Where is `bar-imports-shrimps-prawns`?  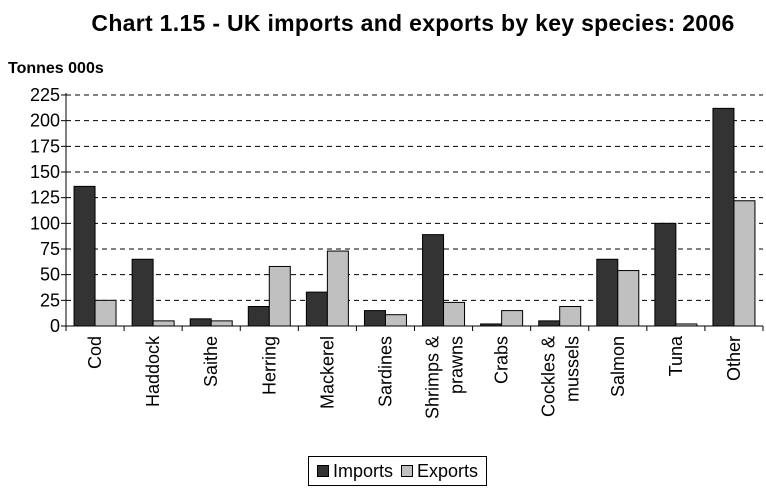 bar-imports-shrimps-prawns is located at coordinates (433, 280).